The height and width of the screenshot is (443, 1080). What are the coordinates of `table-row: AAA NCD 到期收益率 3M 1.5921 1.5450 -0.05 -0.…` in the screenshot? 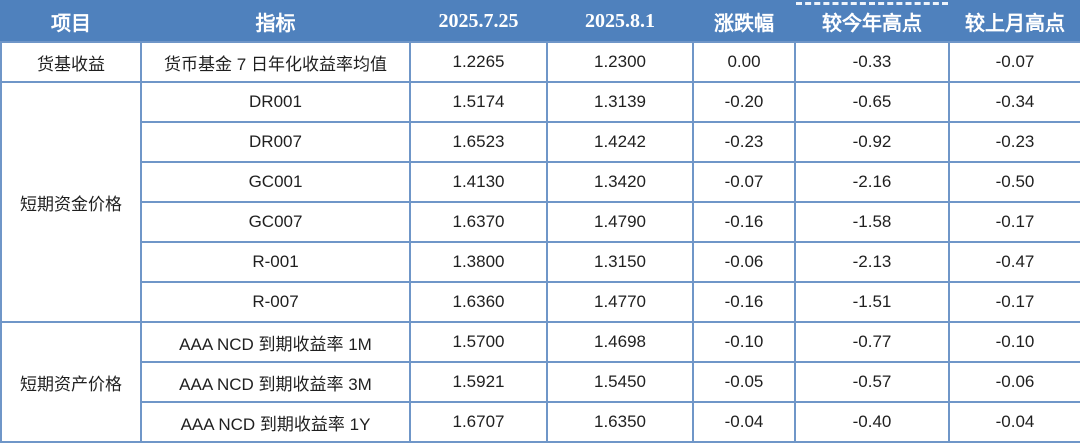 It's located at (540, 382).